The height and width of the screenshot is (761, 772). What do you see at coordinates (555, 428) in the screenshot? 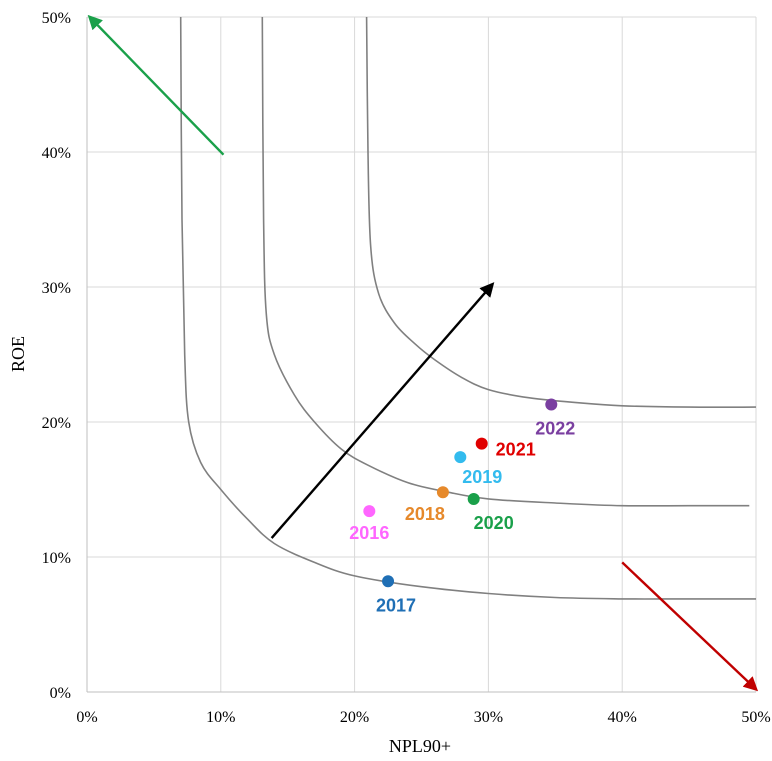
I see `data-label-2022: 2022` at bounding box center [555, 428].